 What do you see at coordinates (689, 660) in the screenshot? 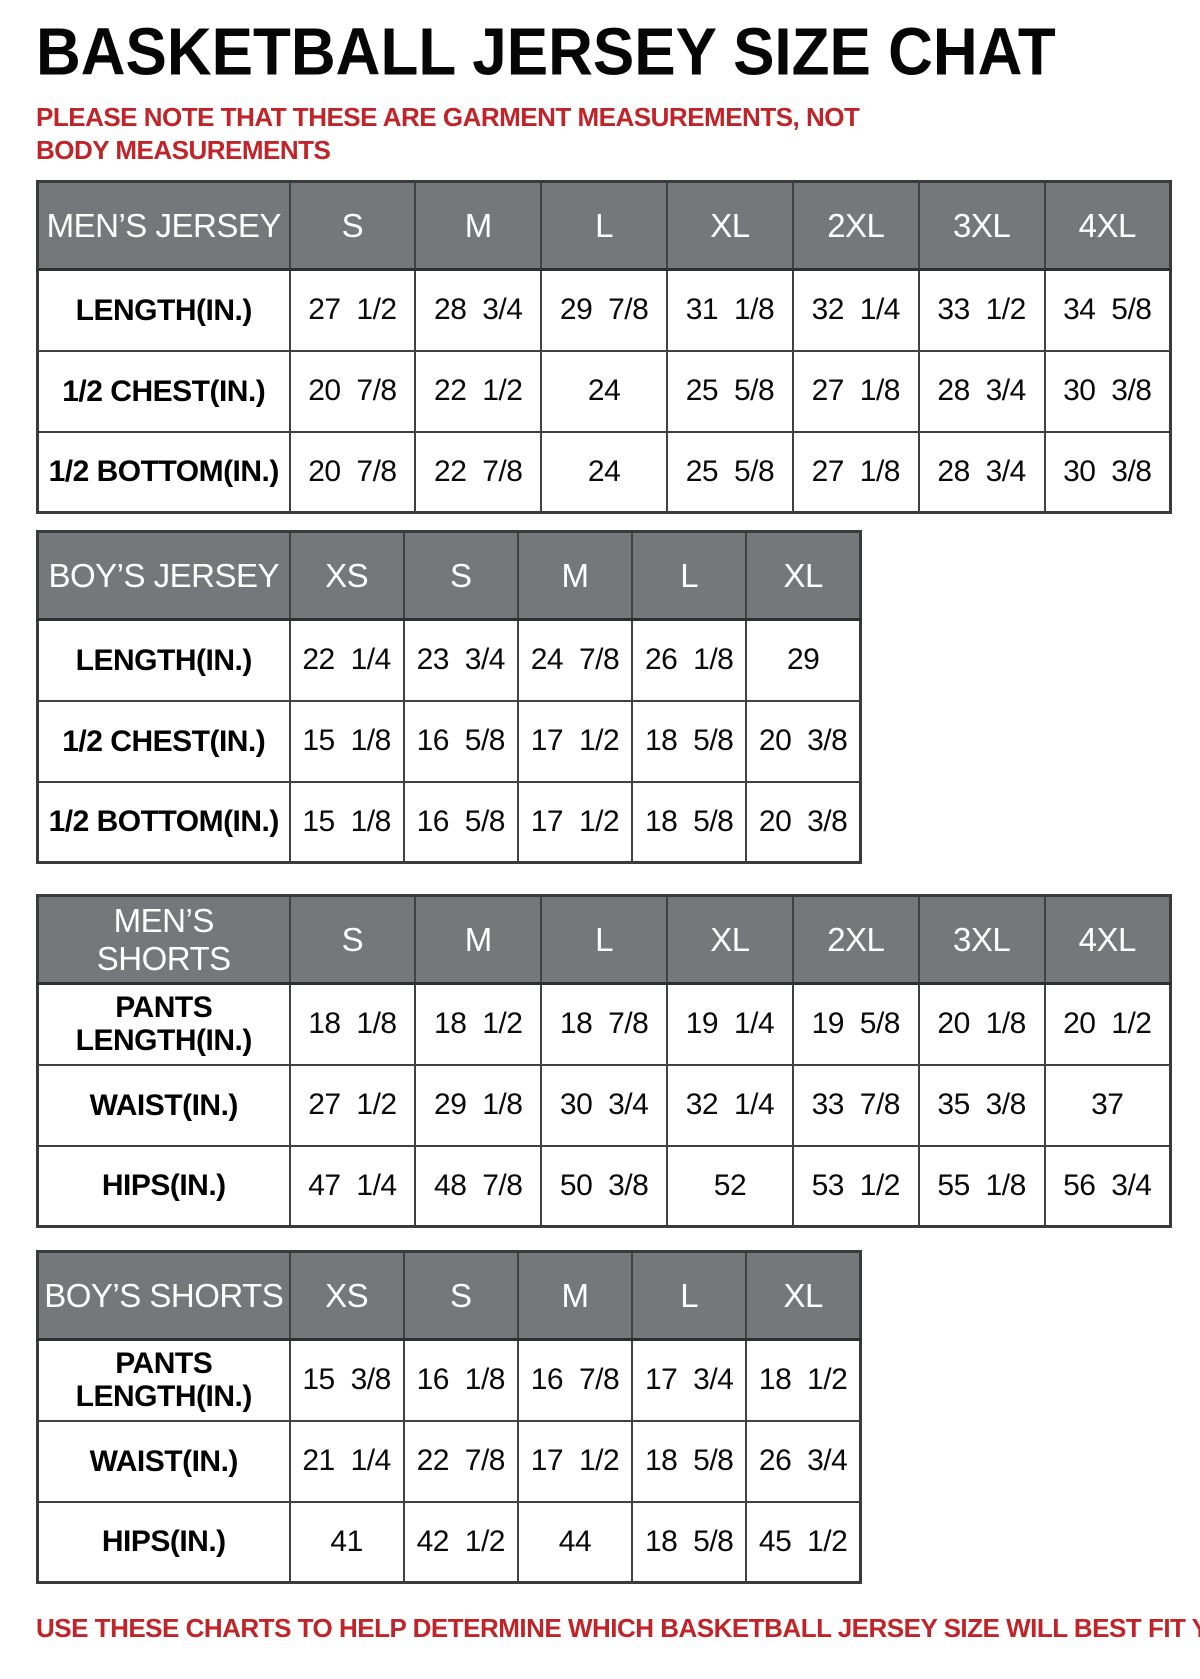
I see `value-cell: 26 1/8` at bounding box center [689, 660].